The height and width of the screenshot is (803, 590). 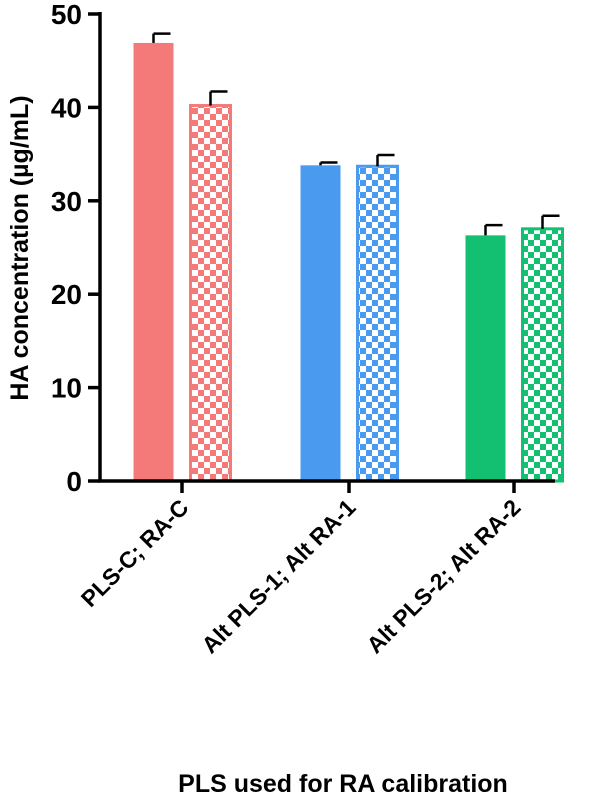 I want to click on y-tick-label: 40, so click(x=66, y=107).